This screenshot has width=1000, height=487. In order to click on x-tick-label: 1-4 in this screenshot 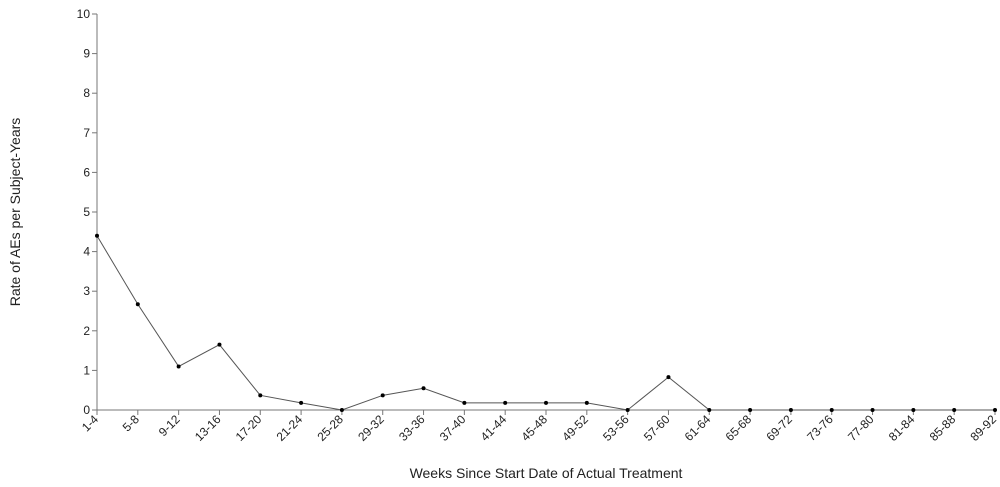, I will do `click(90, 423)`.